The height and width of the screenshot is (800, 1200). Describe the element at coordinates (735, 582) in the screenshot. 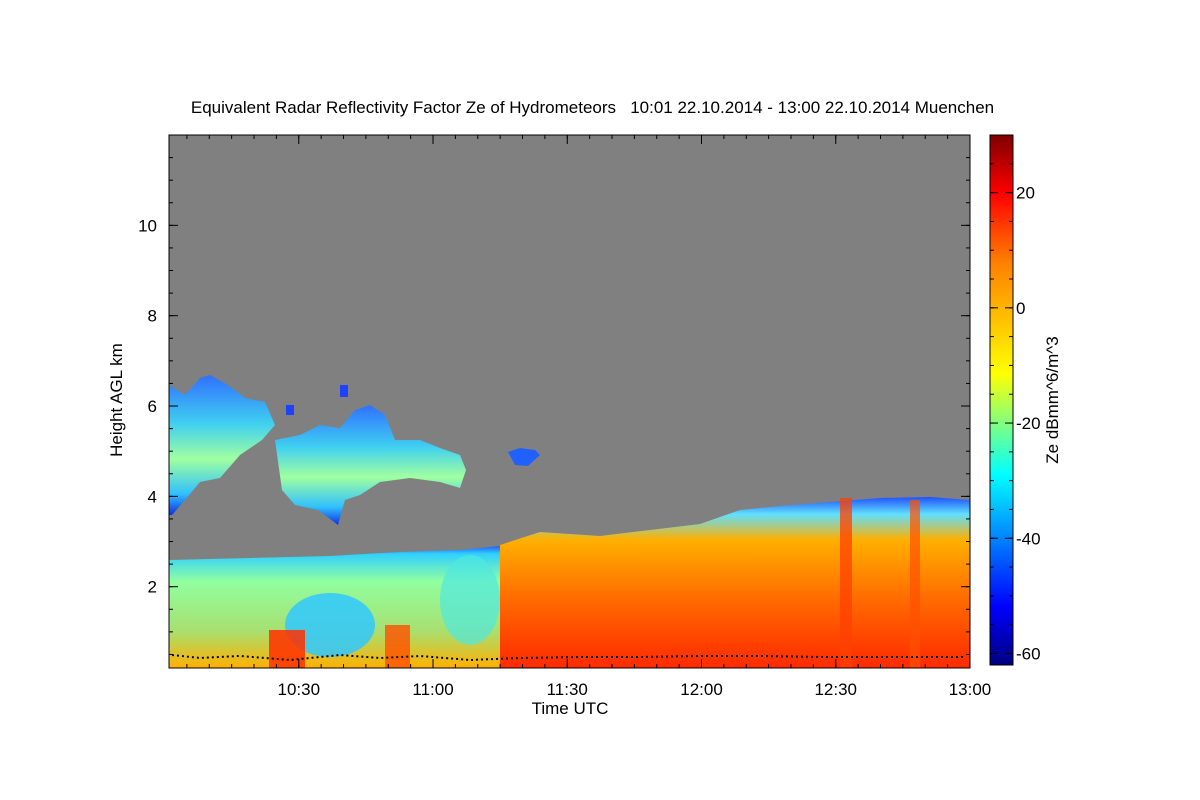

I see `lower-layer-late` at that location.